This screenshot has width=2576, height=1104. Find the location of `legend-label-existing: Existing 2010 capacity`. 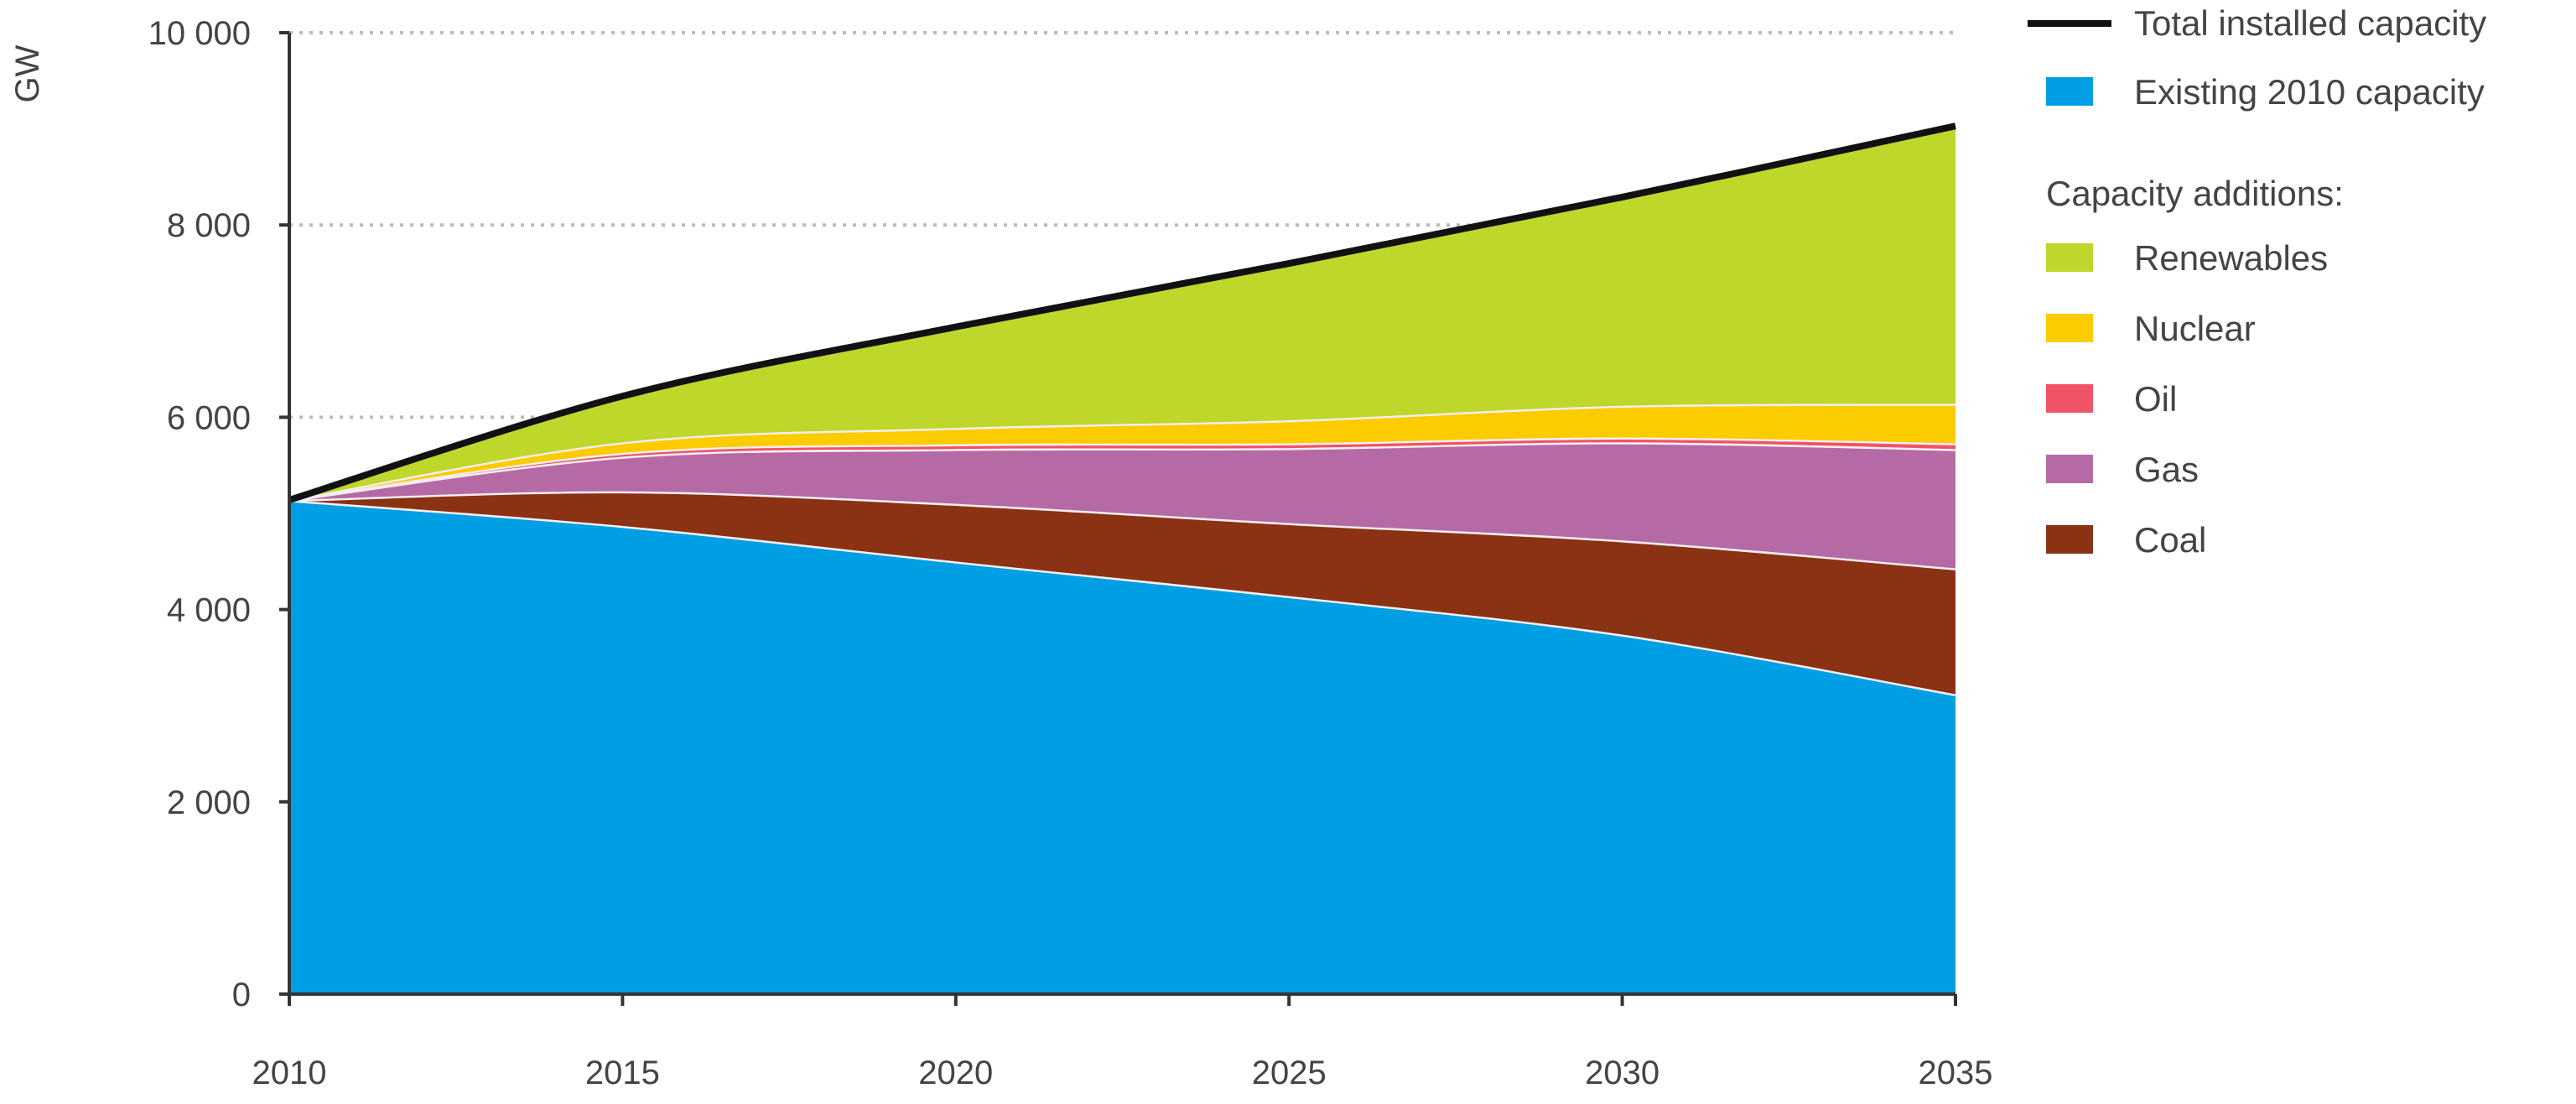

legend-label-existing: Existing 2010 capacity is located at coordinates (2309, 92).